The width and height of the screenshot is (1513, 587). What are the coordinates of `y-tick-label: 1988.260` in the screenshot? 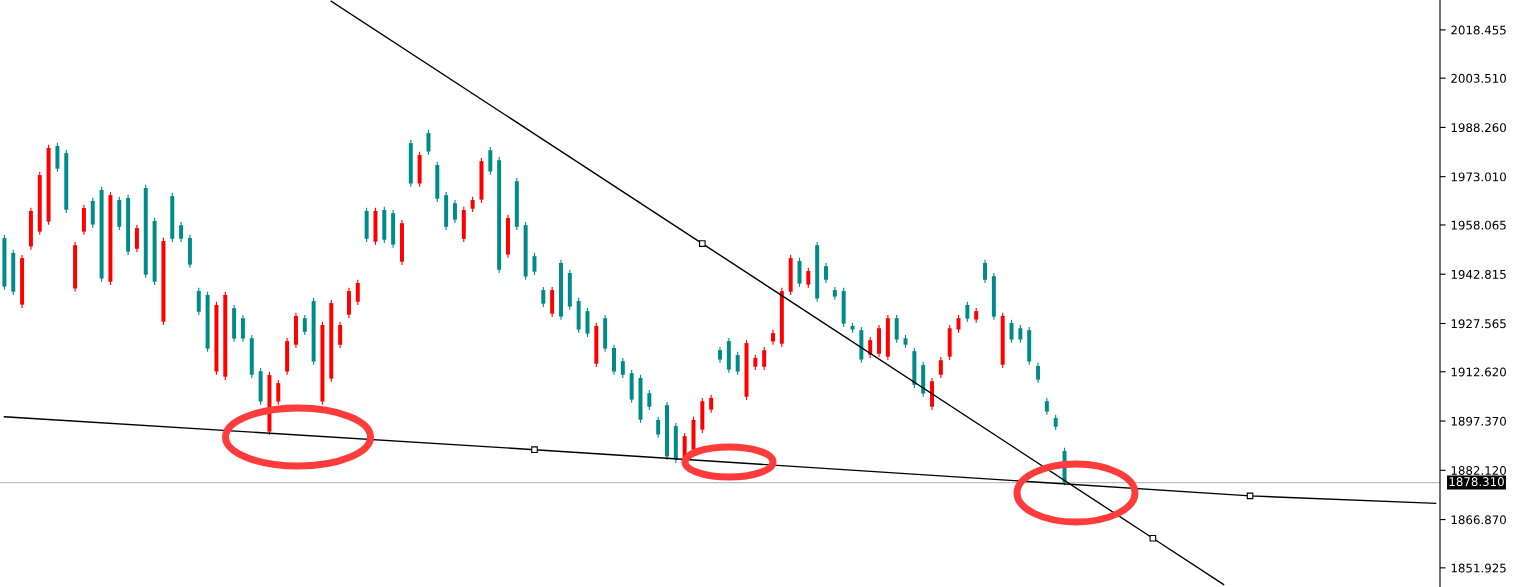 It's located at (1478, 128).